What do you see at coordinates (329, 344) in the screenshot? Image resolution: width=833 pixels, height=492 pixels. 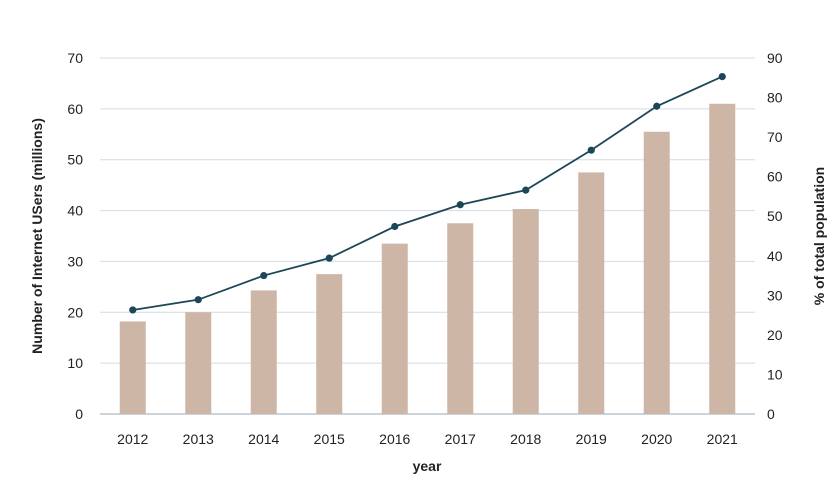 I see `bar-2015` at bounding box center [329, 344].